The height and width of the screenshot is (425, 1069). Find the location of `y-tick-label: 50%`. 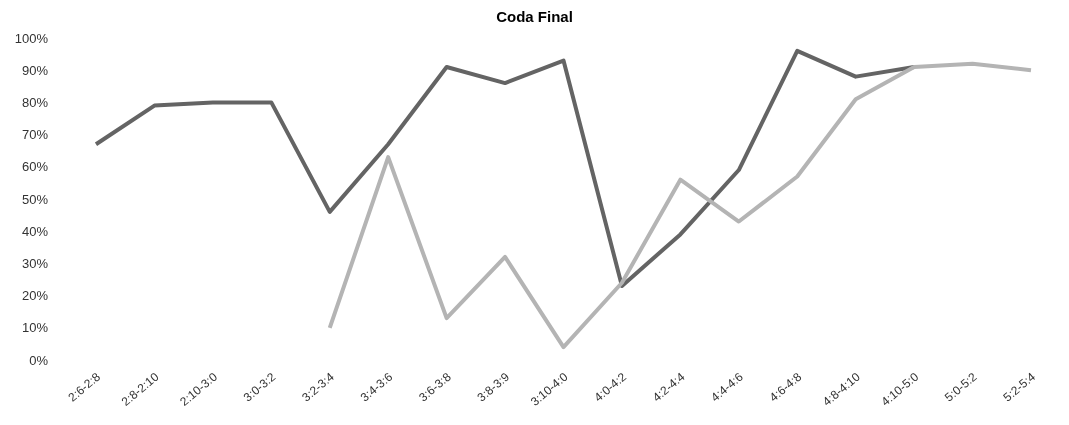

y-tick-label: 50% is located at coordinates (35, 199).